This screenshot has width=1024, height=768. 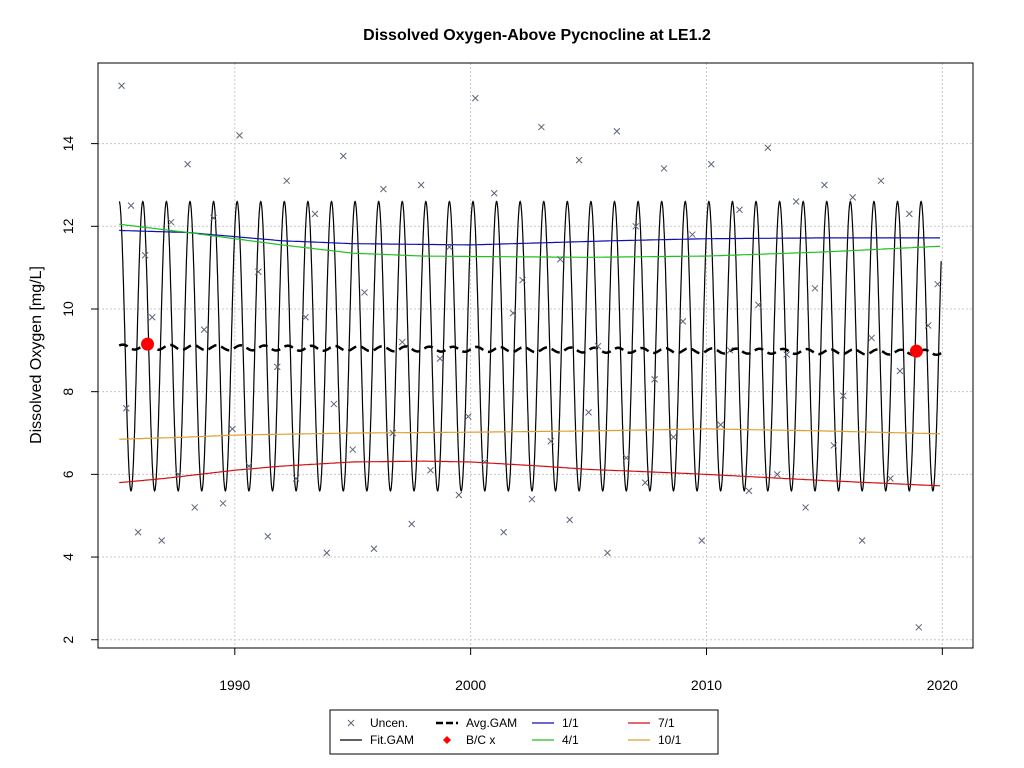 What do you see at coordinates (524, 732) in the screenshot?
I see `legend-box` at bounding box center [524, 732].